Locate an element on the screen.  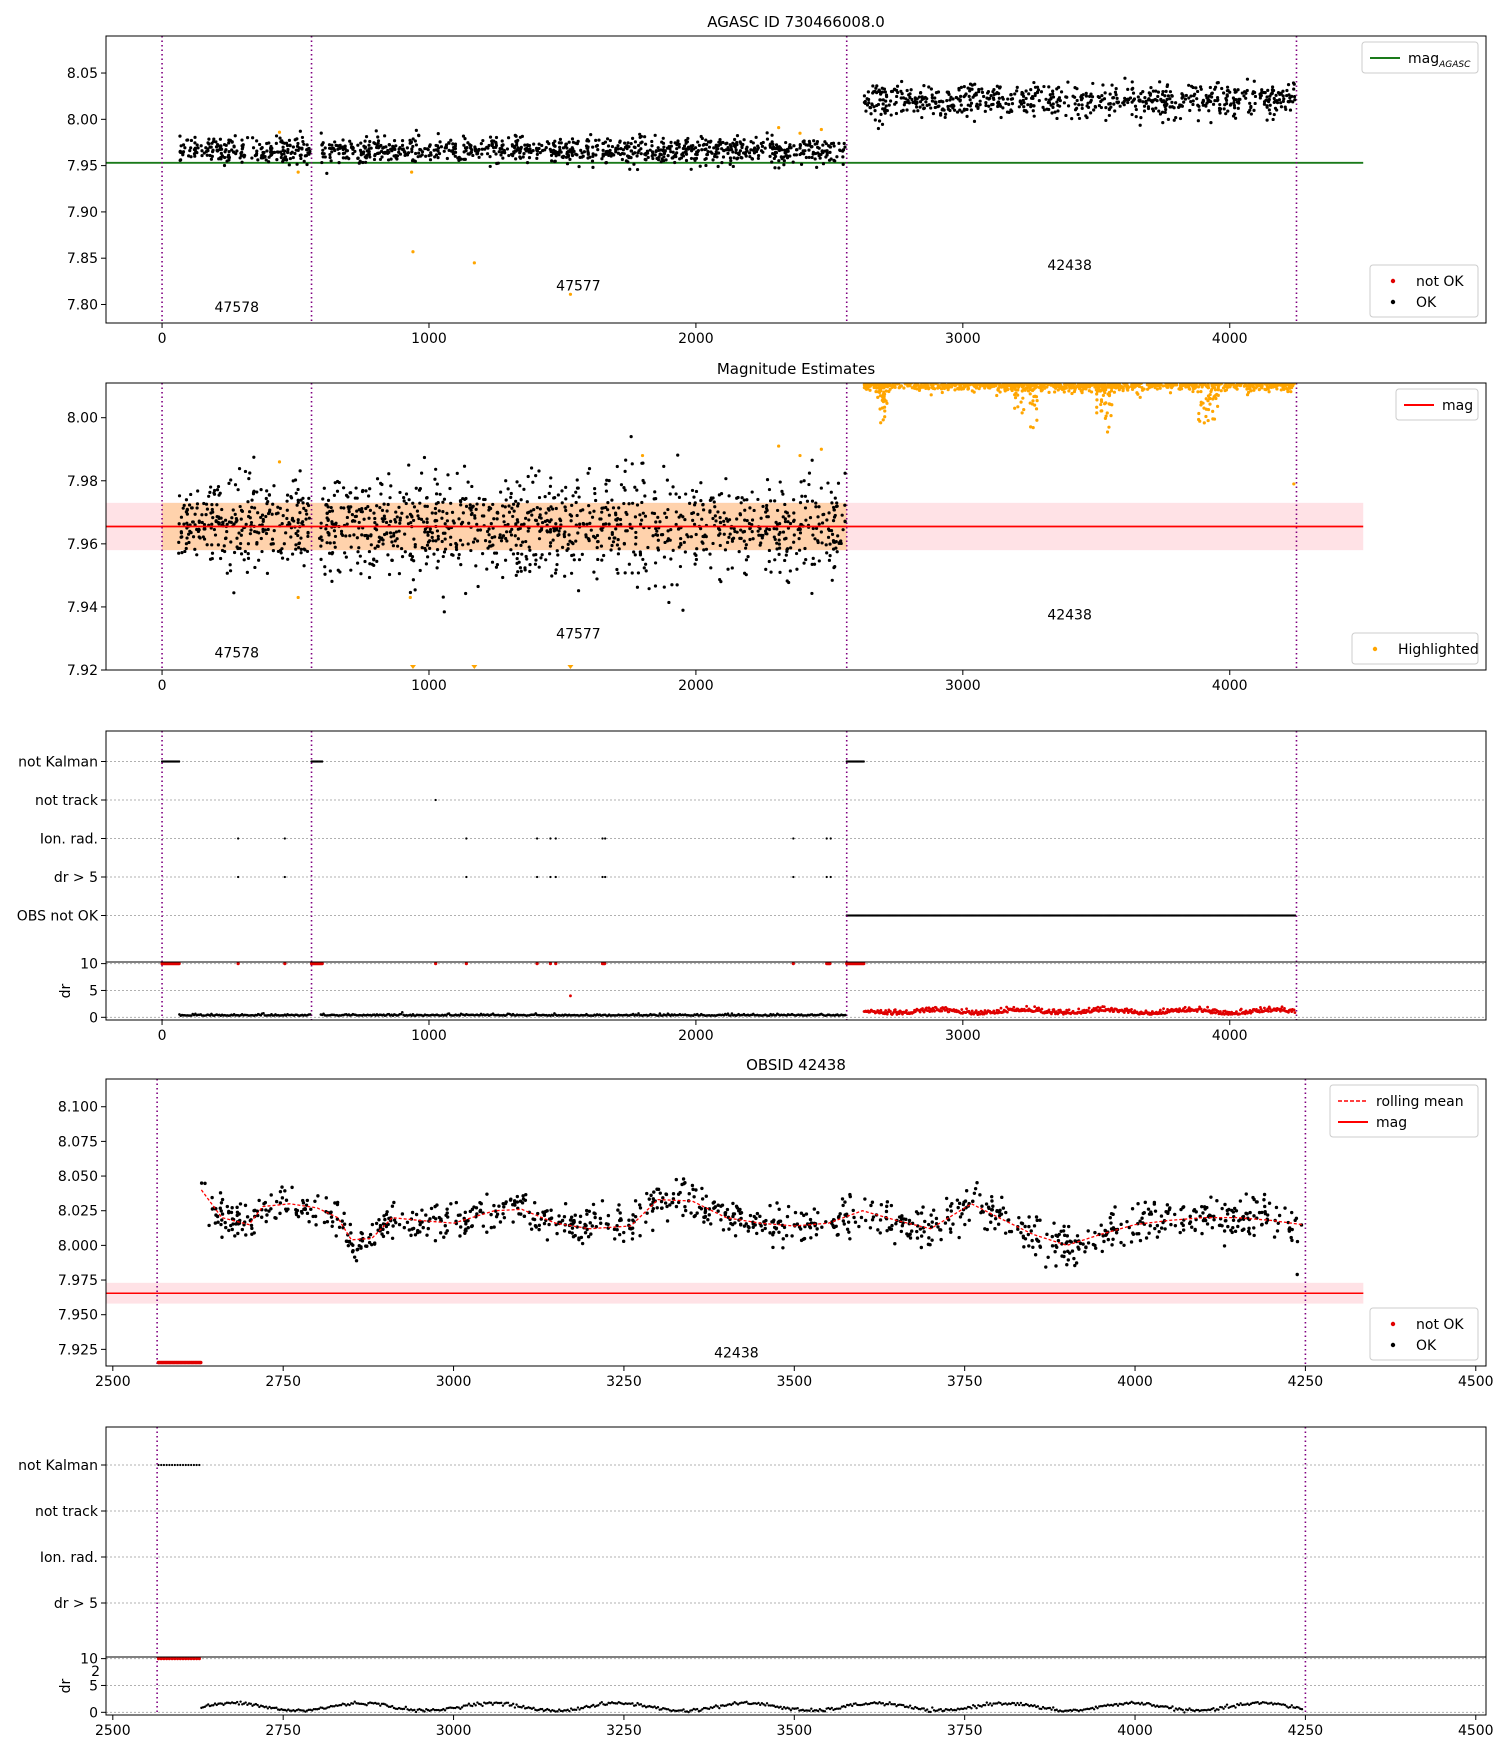
obs-label: 47578 is located at coordinates (237, 308).